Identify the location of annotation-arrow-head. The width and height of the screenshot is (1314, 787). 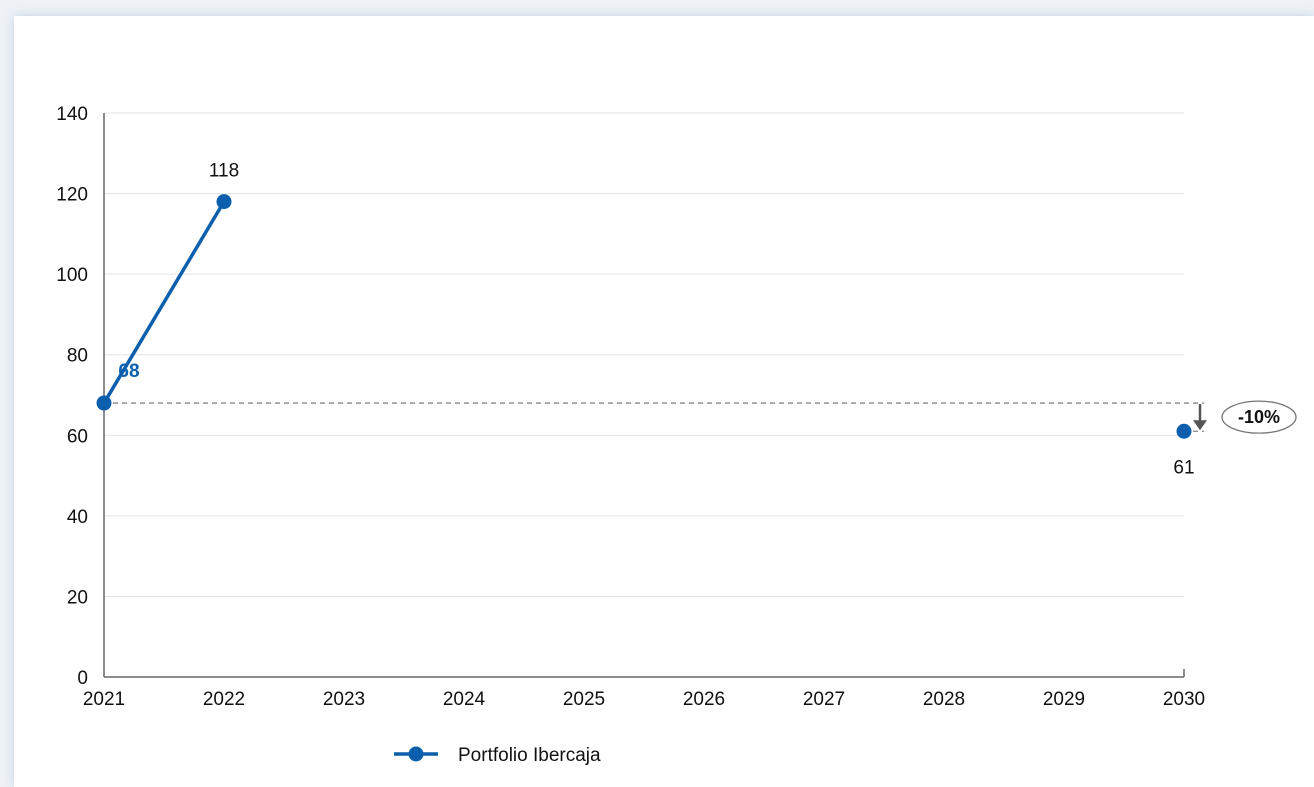
(1200, 425).